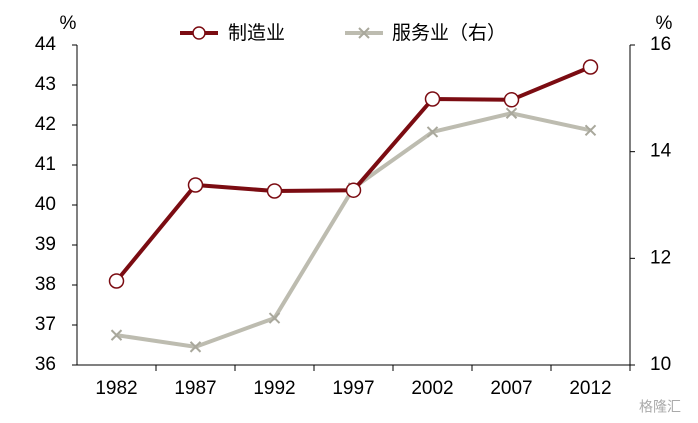 This screenshot has height=423, width=698. What do you see at coordinates (353, 388) in the screenshot?
I see `x-tick-label: 1997` at bounding box center [353, 388].